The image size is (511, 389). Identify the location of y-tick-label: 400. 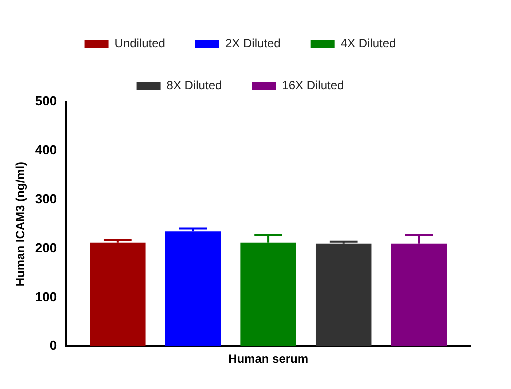
(46, 150).